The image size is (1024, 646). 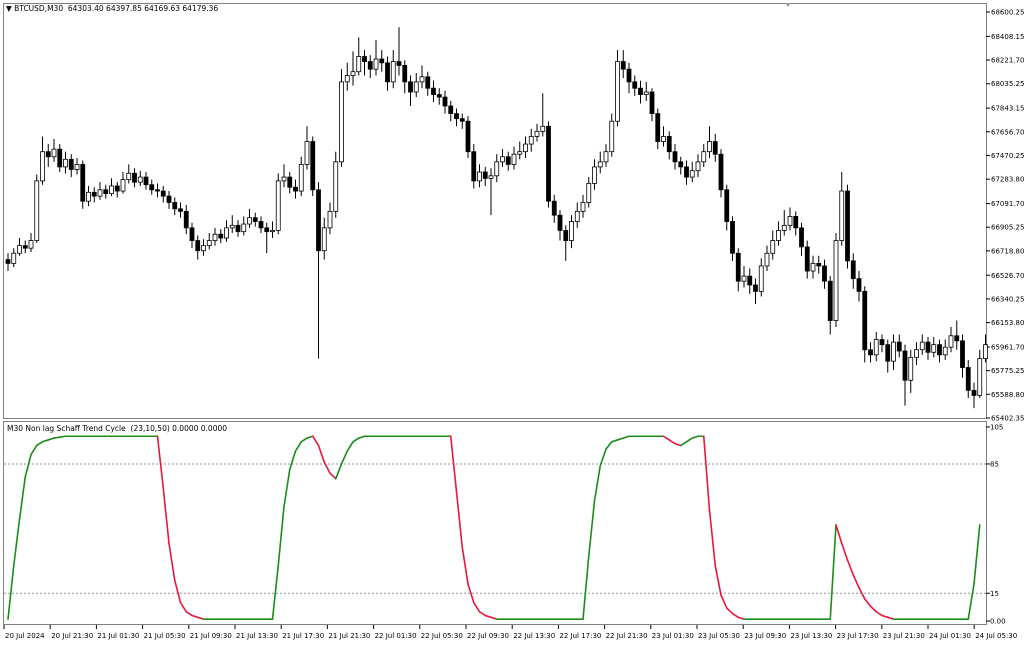 What do you see at coordinates (788, 5) in the screenshot?
I see `scroll-marker-icon` at bounding box center [788, 5].